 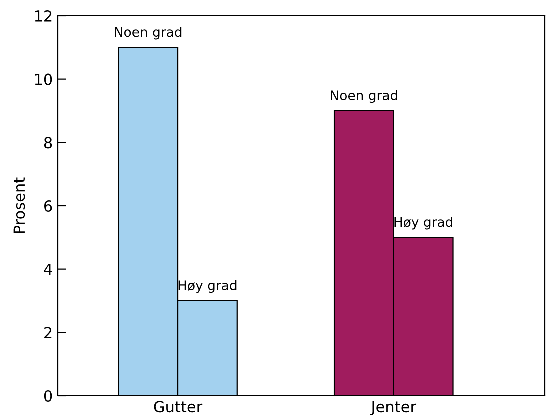 I want to click on text: Høy grad, so click(x=207, y=287).